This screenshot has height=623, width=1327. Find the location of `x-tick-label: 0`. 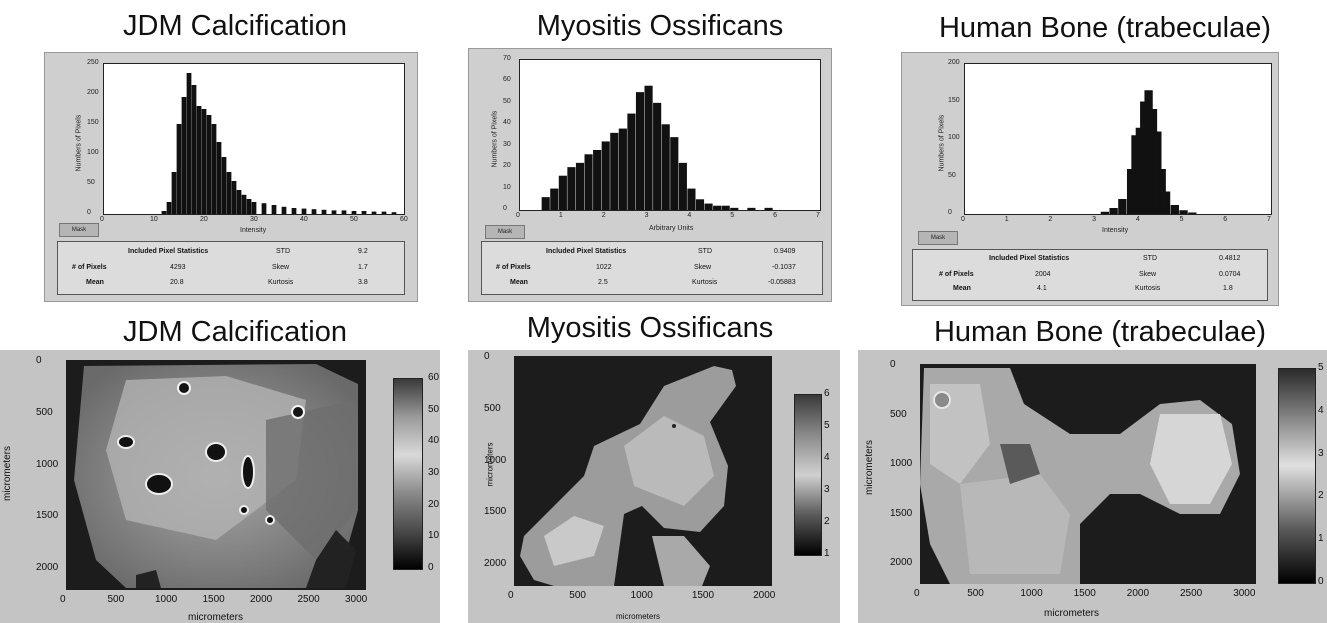

x-tick-label: 0 is located at coordinates (963, 219).